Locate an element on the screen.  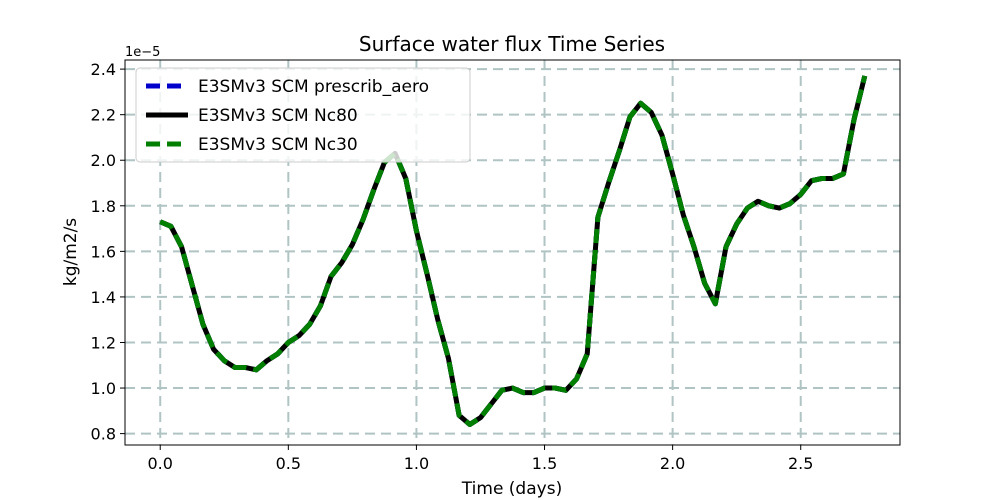
x-axis-label: Time (days) is located at coordinates (511, 489).